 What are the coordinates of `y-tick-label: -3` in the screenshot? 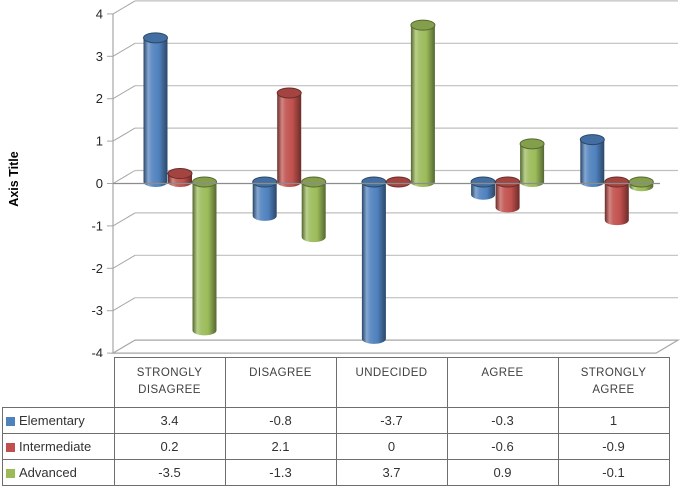 It's located at (97, 310).